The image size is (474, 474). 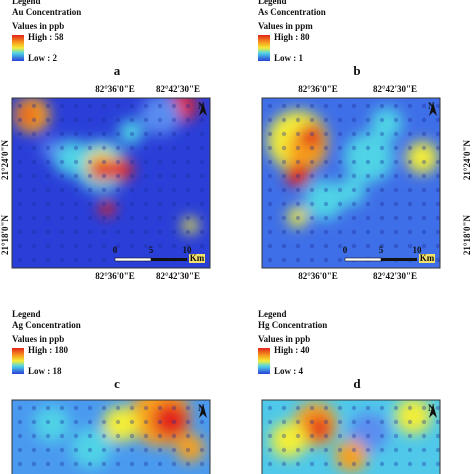 I want to click on north-label: N, so click(x=201, y=408).